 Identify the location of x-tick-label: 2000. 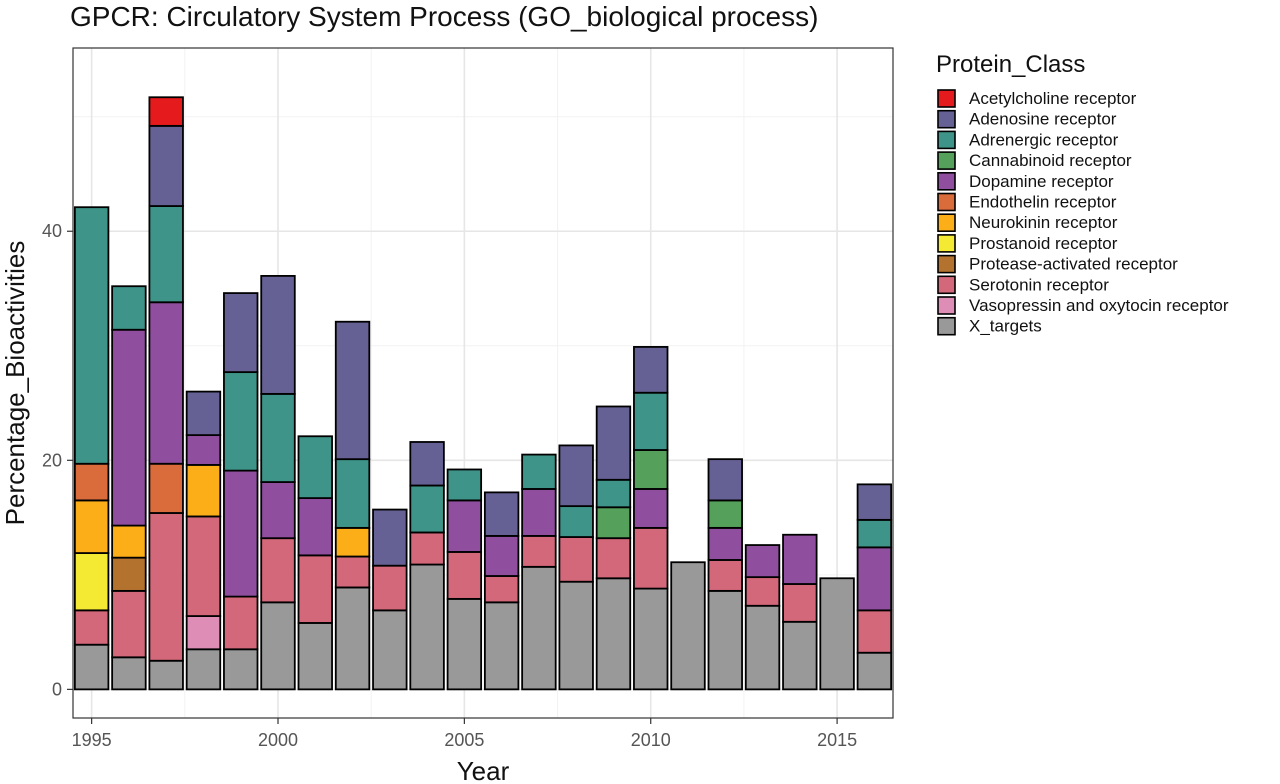
(278, 740).